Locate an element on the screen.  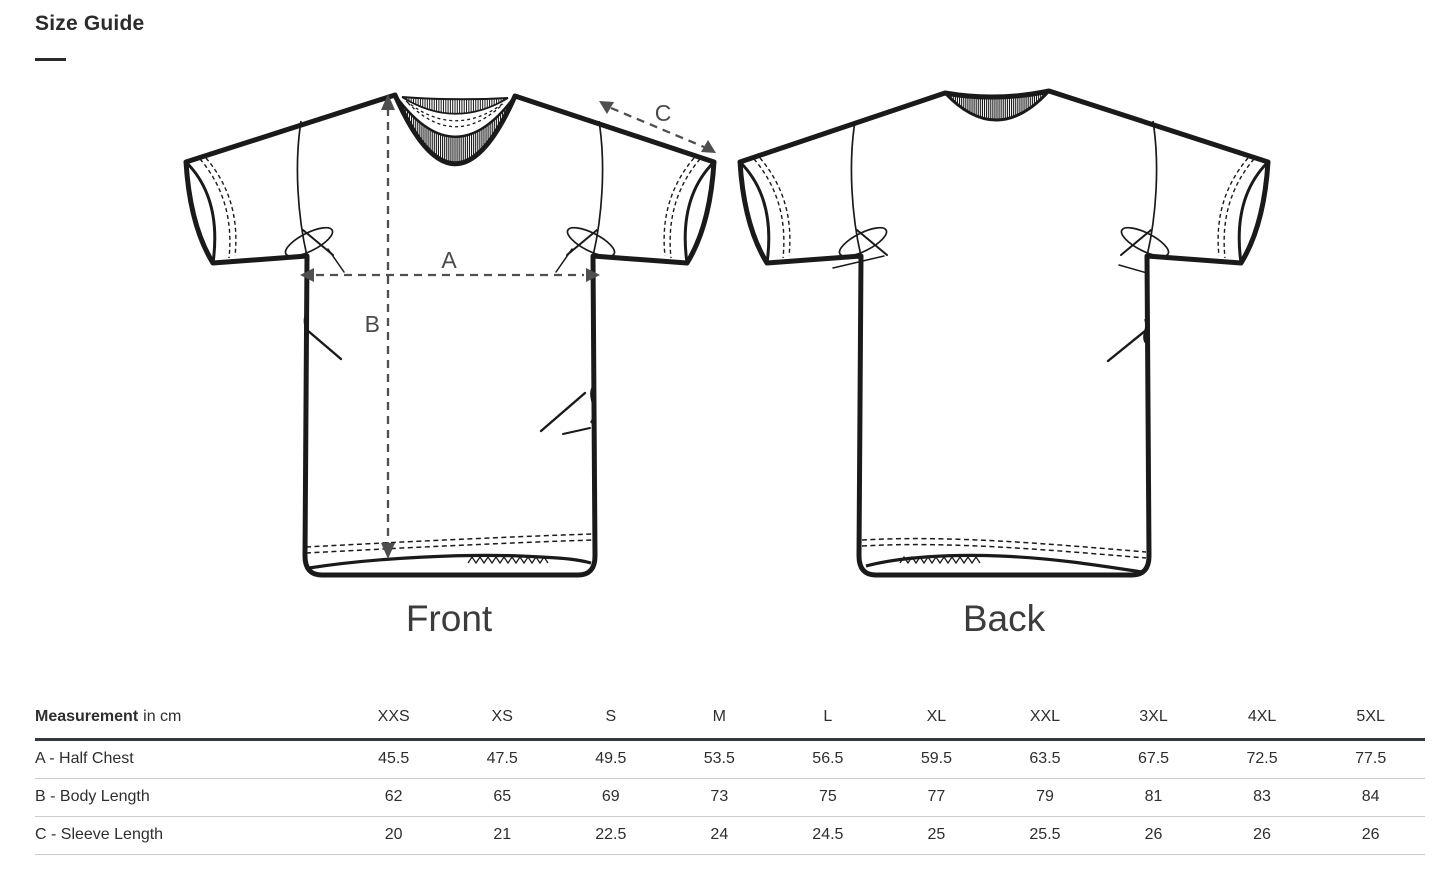
cell-value: 53.5 is located at coordinates (719, 759).